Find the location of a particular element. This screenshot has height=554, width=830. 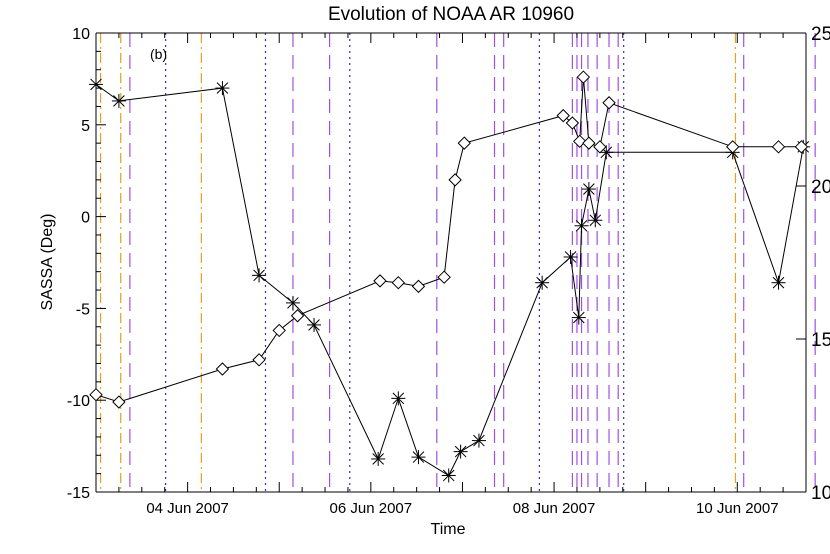

y-tick-label: -15 is located at coordinates (78, 493).